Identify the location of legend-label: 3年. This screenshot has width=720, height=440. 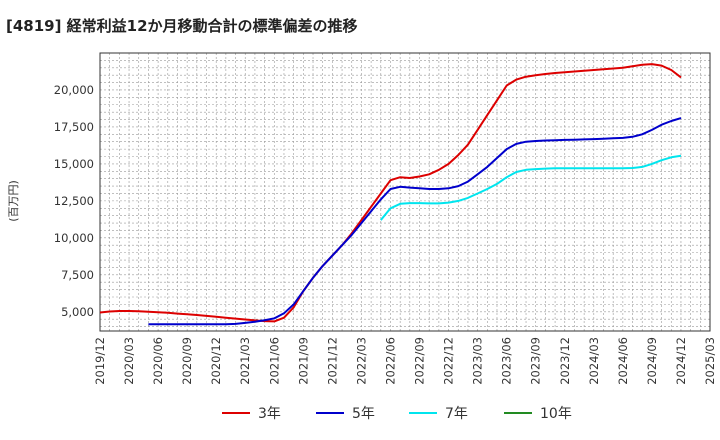
(269, 414).